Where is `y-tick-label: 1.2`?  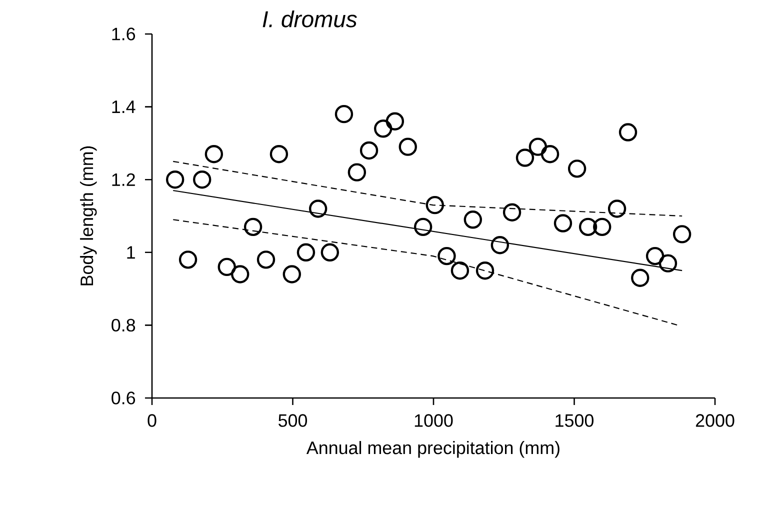
y-tick-label: 1.2 is located at coordinates (123, 179).